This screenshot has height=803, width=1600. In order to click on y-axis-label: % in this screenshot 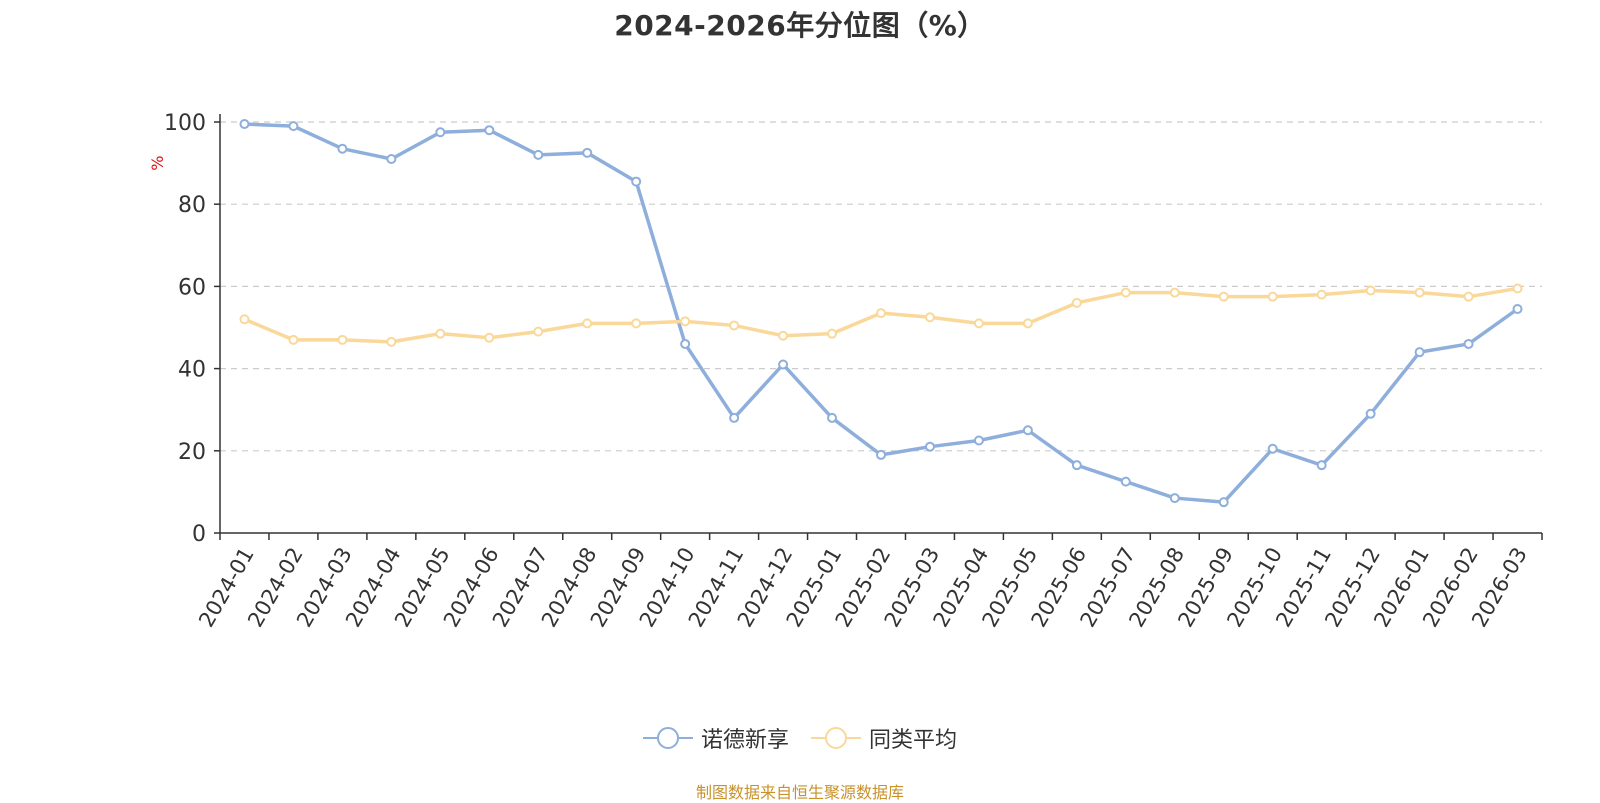, I will do `click(157, 162)`.